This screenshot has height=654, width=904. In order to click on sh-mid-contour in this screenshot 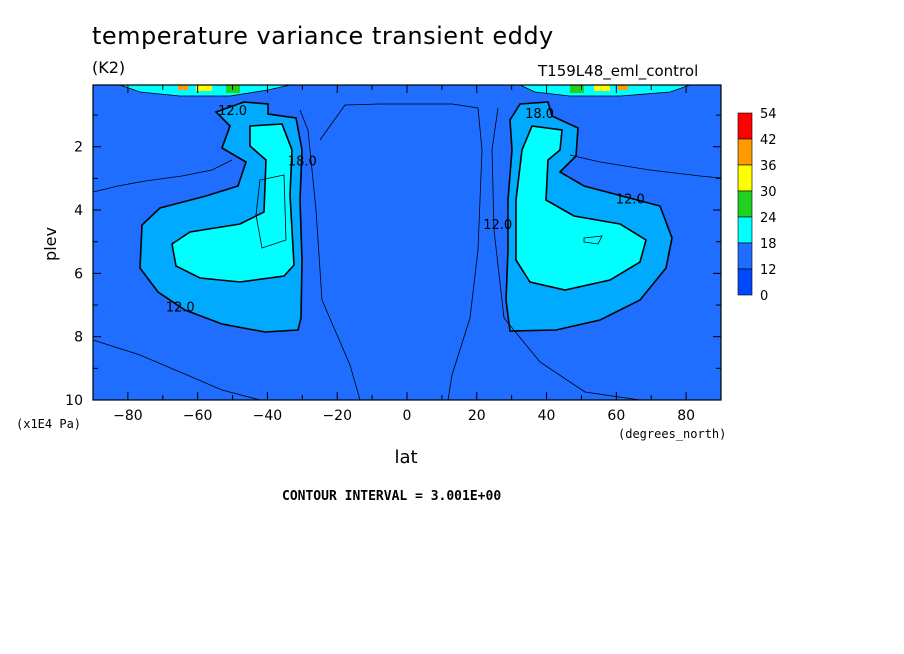, I will do `click(227, 254)`.